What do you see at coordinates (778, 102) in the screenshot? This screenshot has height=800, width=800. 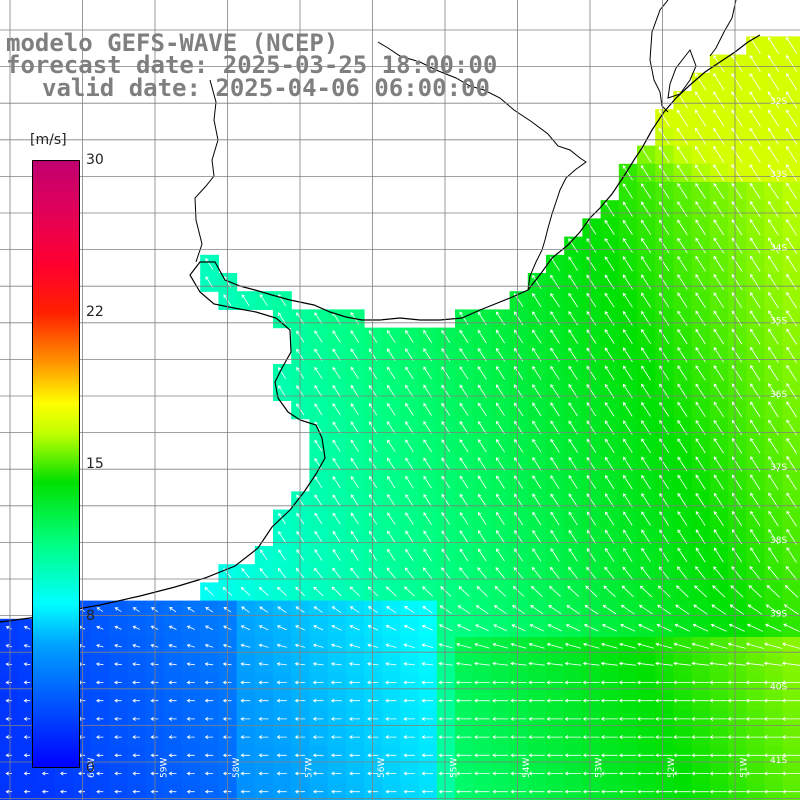 I see `lat-label: 32S` at bounding box center [778, 102].